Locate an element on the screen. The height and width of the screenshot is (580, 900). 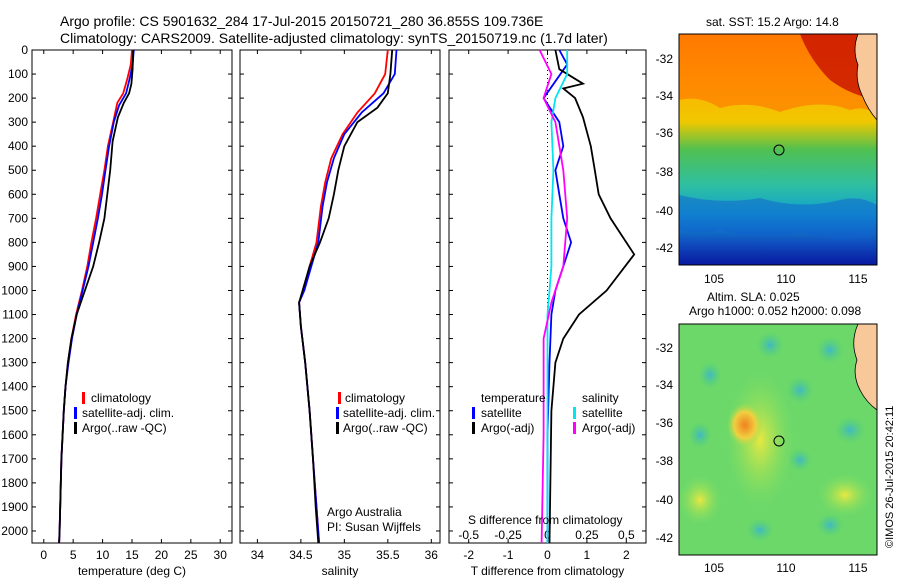
depth-tick-label: 1700 is located at coordinates (14, 459).